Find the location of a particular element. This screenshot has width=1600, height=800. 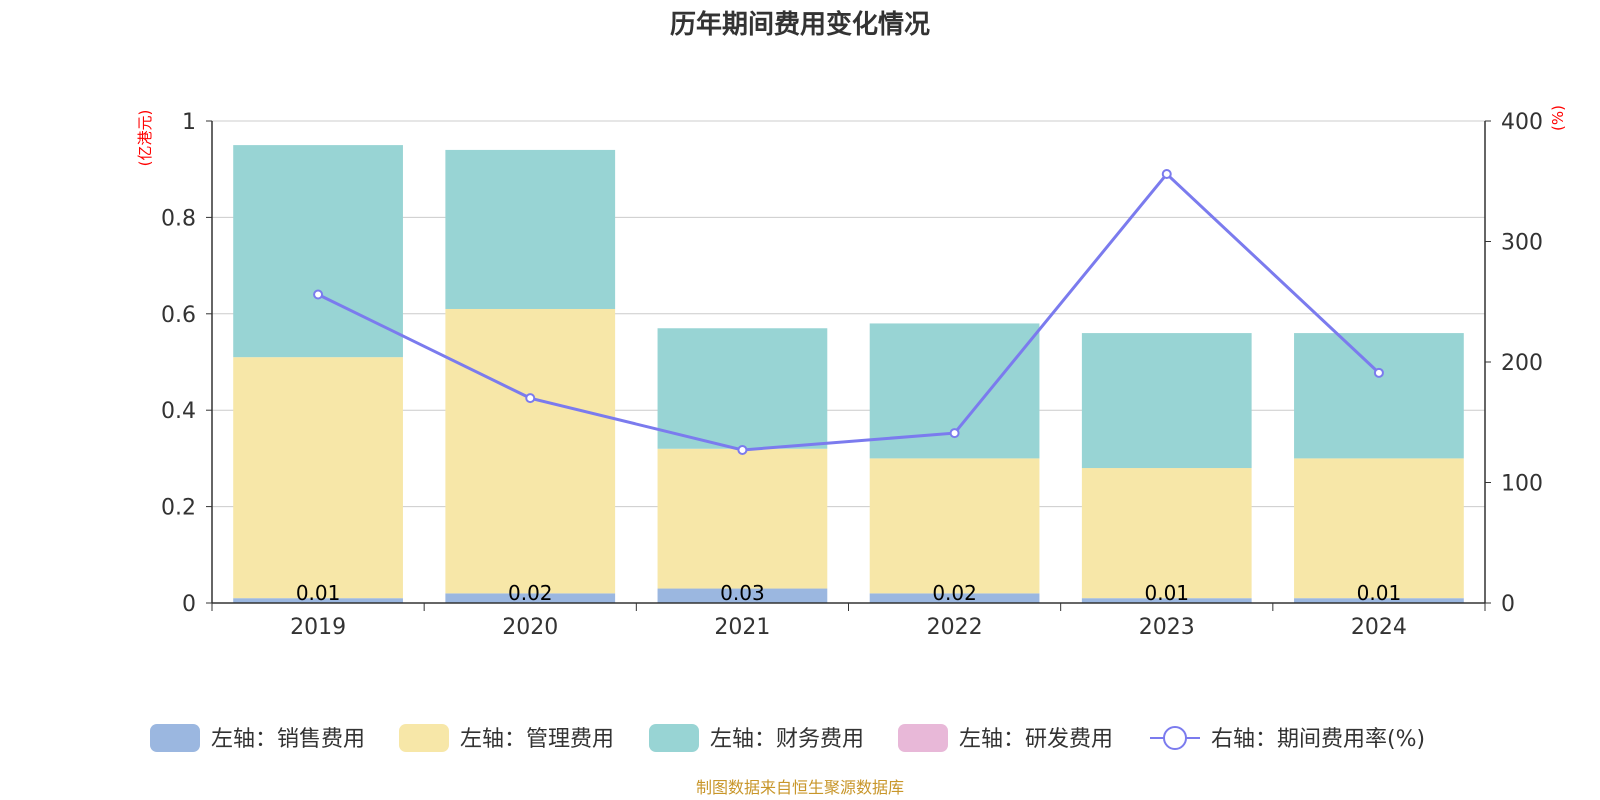

legend: 左轴：销售费用 左轴：管理费用 左轴：财务费用 左轴：研发费用 右轴：期间费用率(%) is located at coordinates (787, 738).